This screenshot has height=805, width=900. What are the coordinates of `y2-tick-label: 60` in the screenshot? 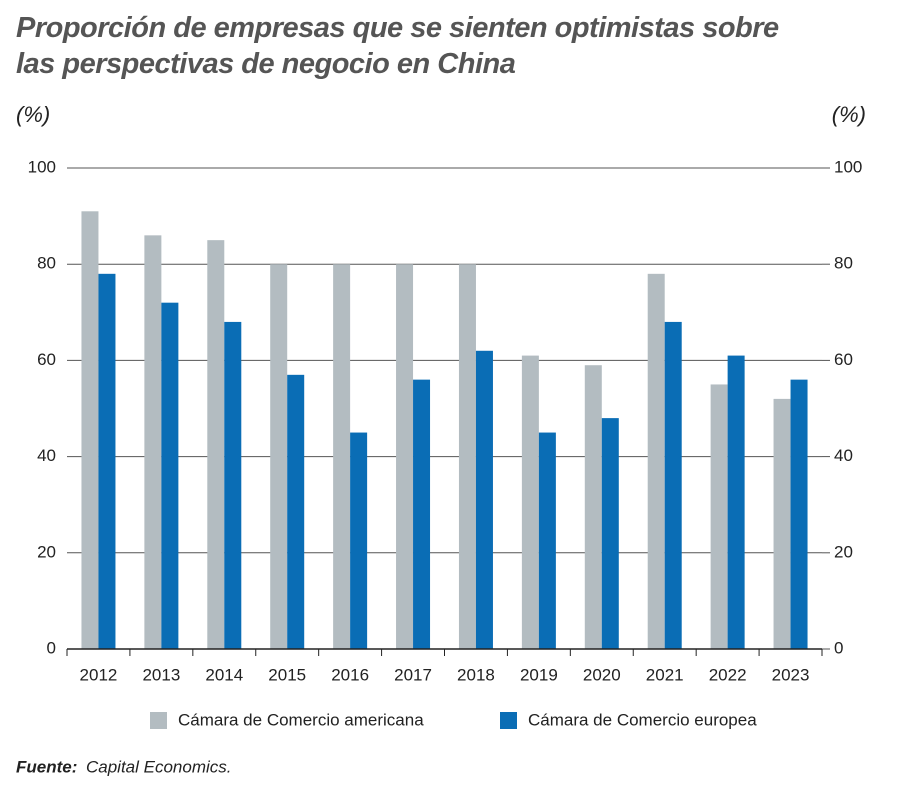 It's located at (843, 359).